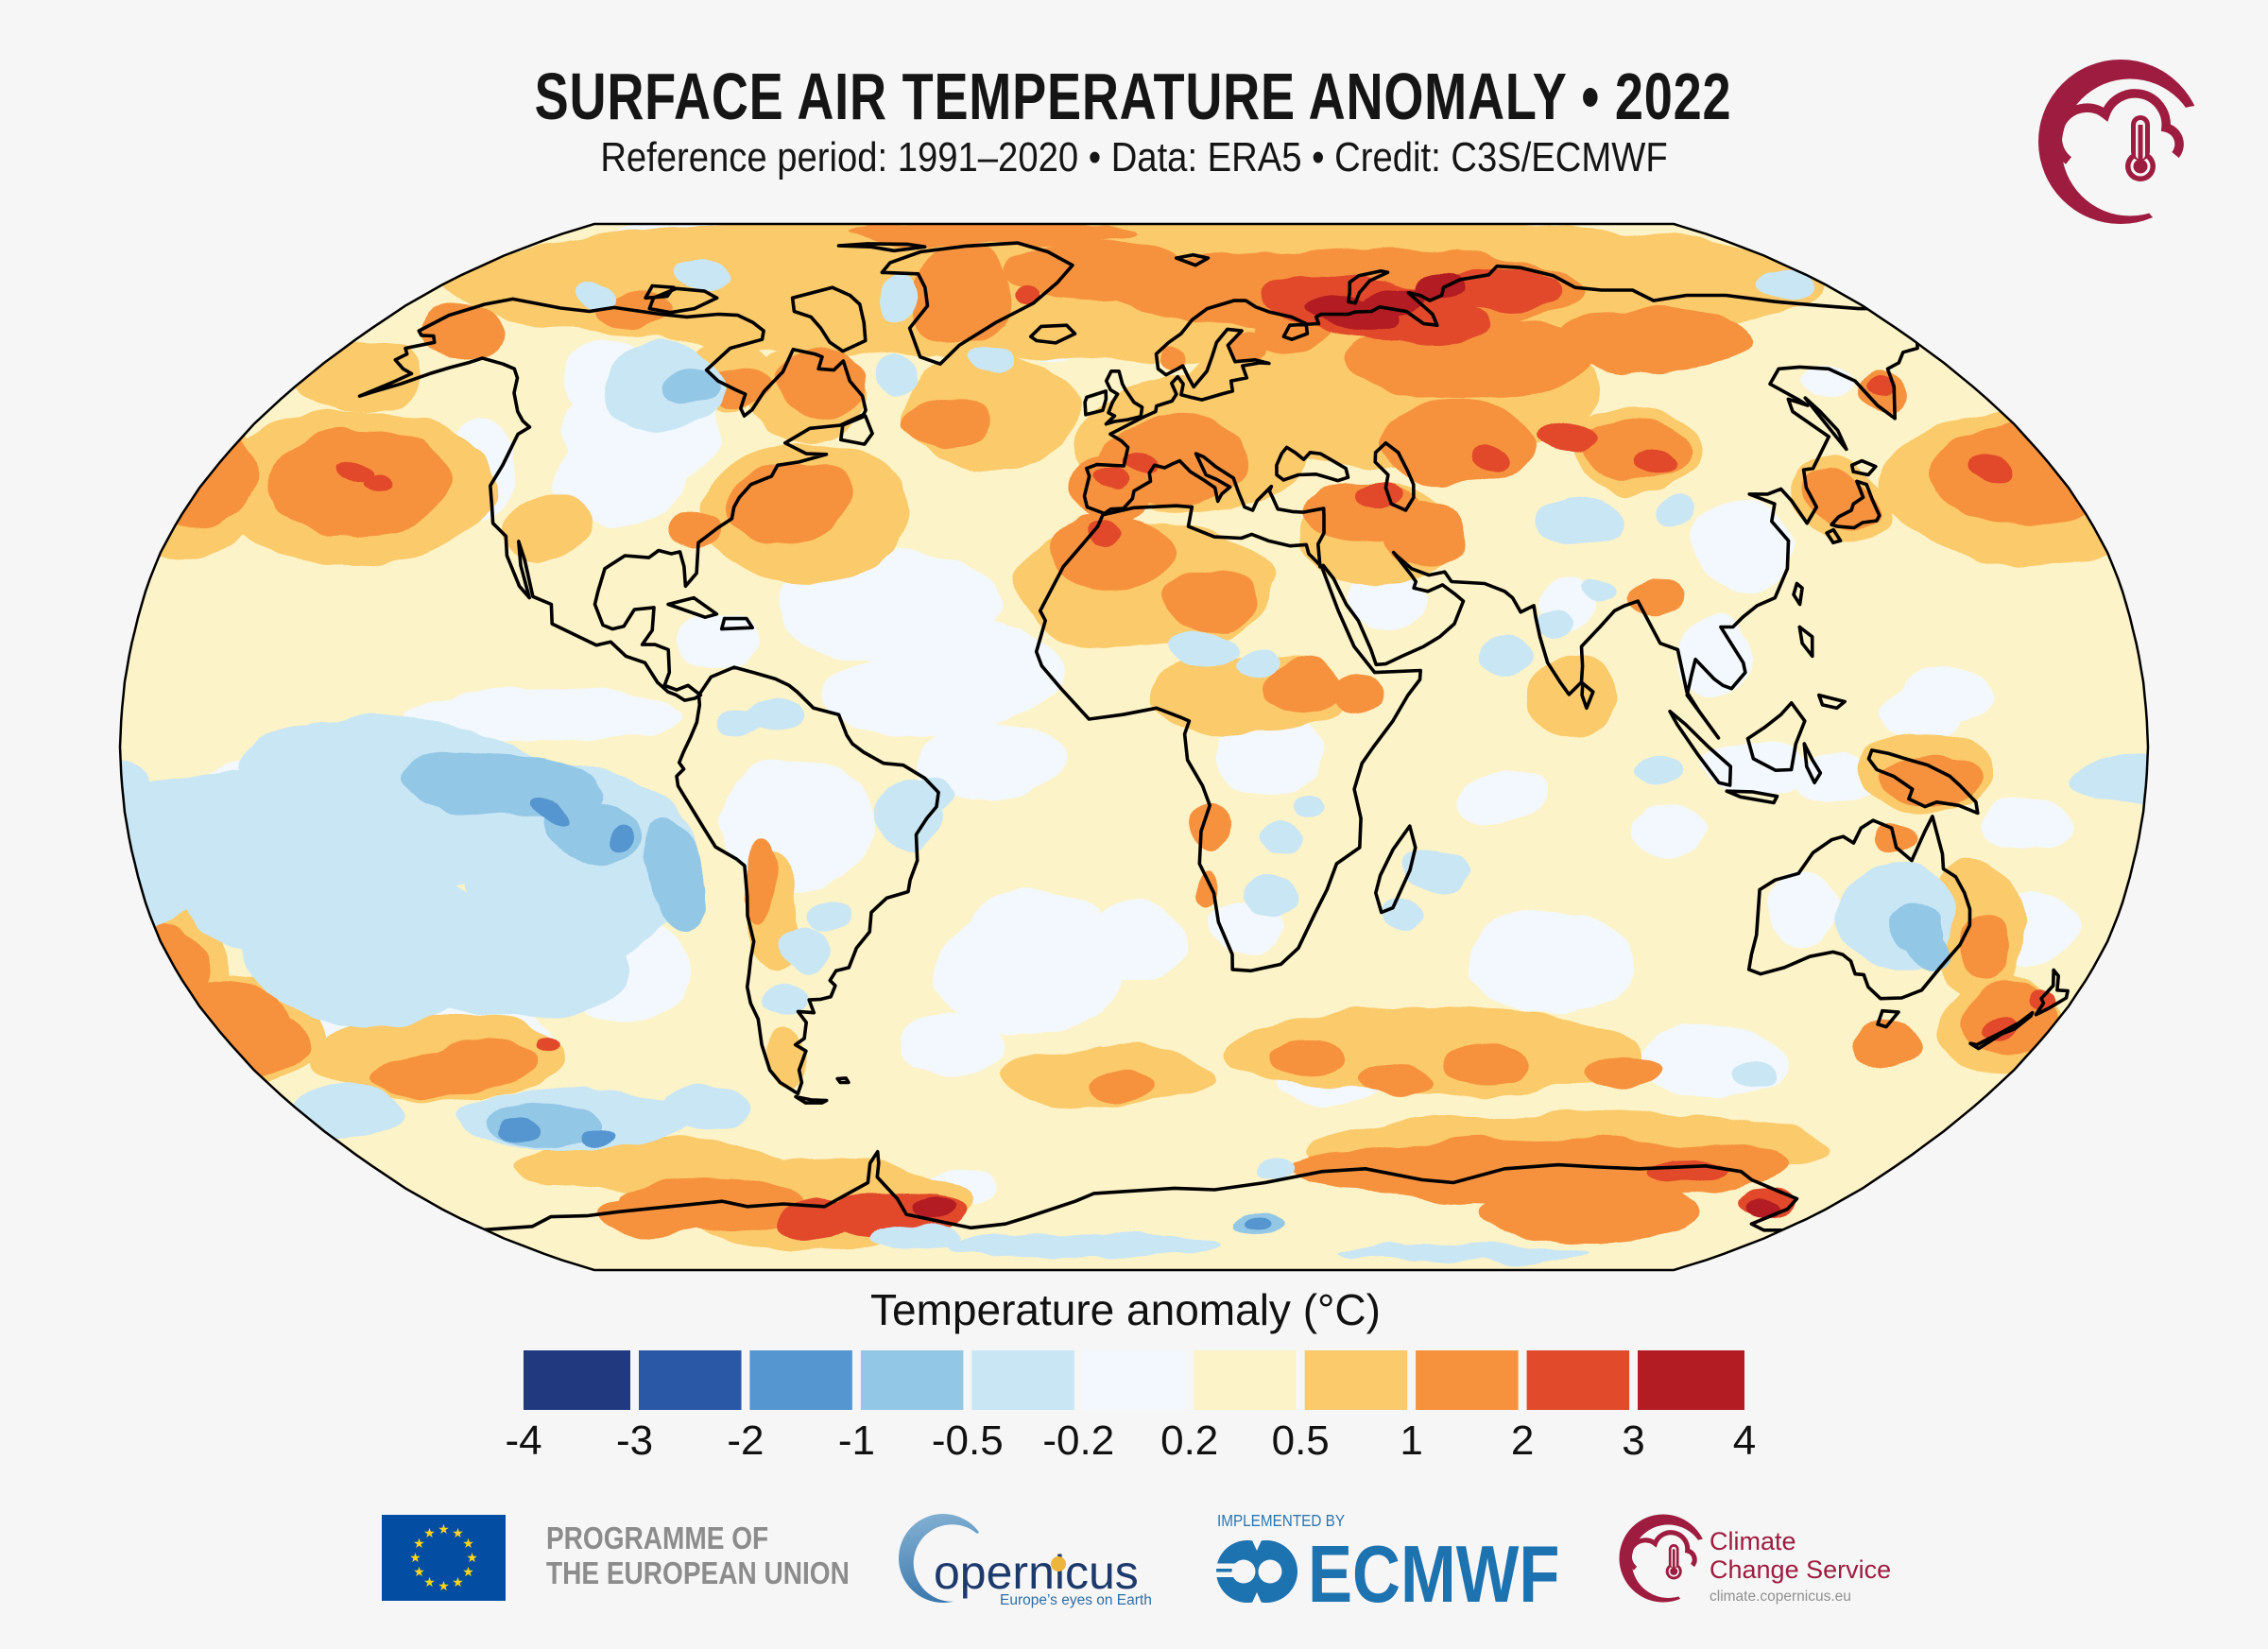  I want to click on svg-text: 3, so click(1633, 1441).